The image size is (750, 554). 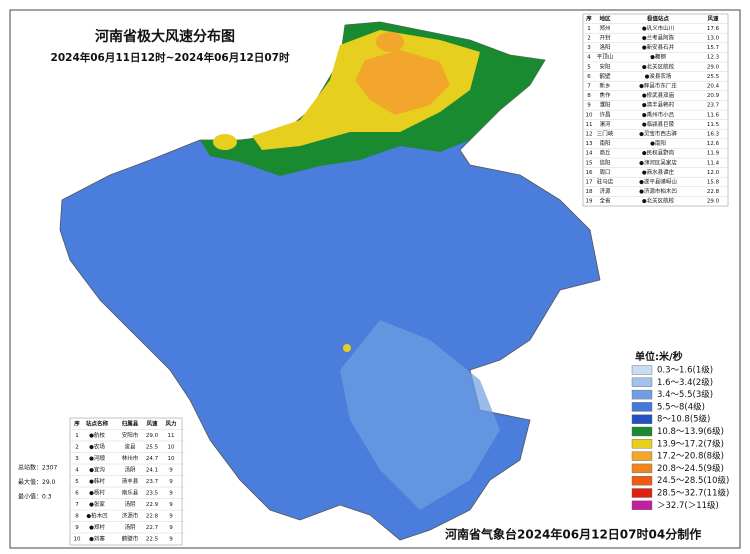 I want to click on yellow-area, so click(x=225, y=142).